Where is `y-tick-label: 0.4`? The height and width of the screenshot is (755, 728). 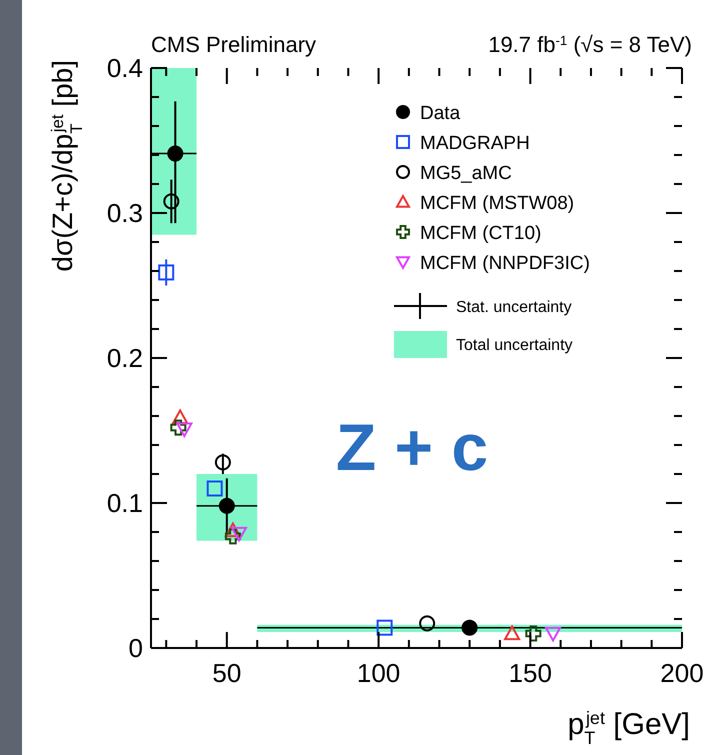 y-tick-label: 0.4 is located at coordinates (124, 68).